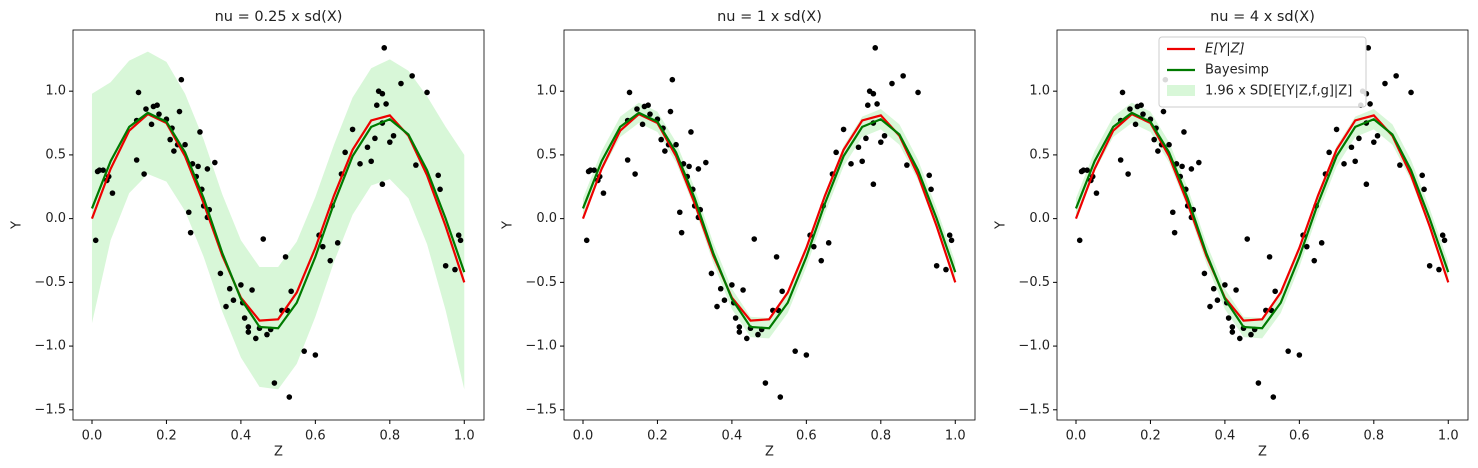 The width and height of the screenshot is (1478, 468). Describe the element at coordinates (1034, 346) in the screenshot. I see `y-tick-label: −1.0` at that location.